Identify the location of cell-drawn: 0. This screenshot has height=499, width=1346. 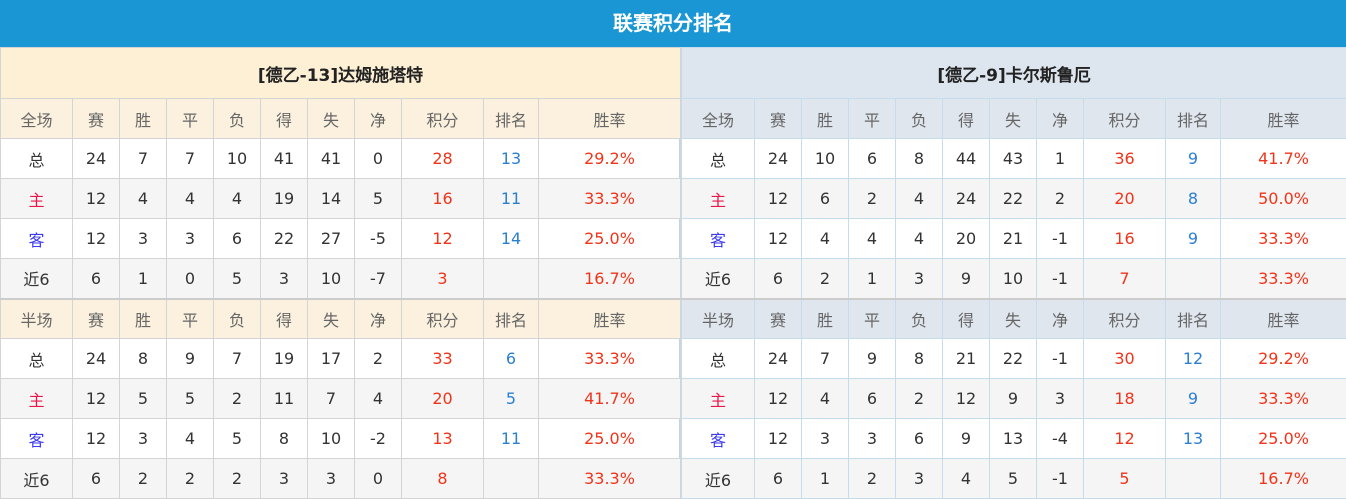
(190, 278).